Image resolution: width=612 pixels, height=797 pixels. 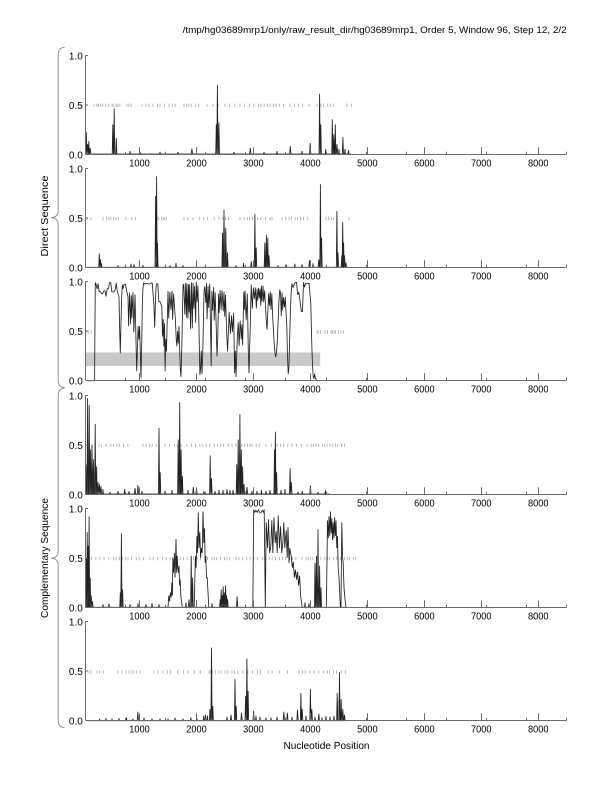 What do you see at coordinates (45, 215) in the screenshot?
I see `svg-text: Direct Sequence` at bounding box center [45, 215].